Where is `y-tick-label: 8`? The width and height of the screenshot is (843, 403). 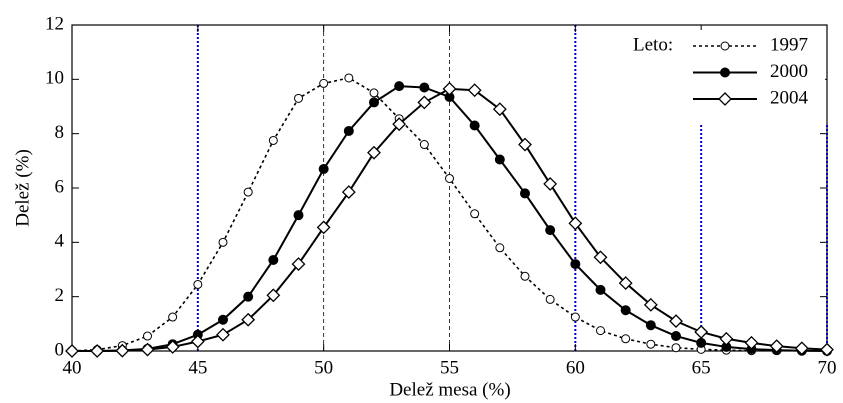 y-tick-label: 8 is located at coordinates (60, 132).